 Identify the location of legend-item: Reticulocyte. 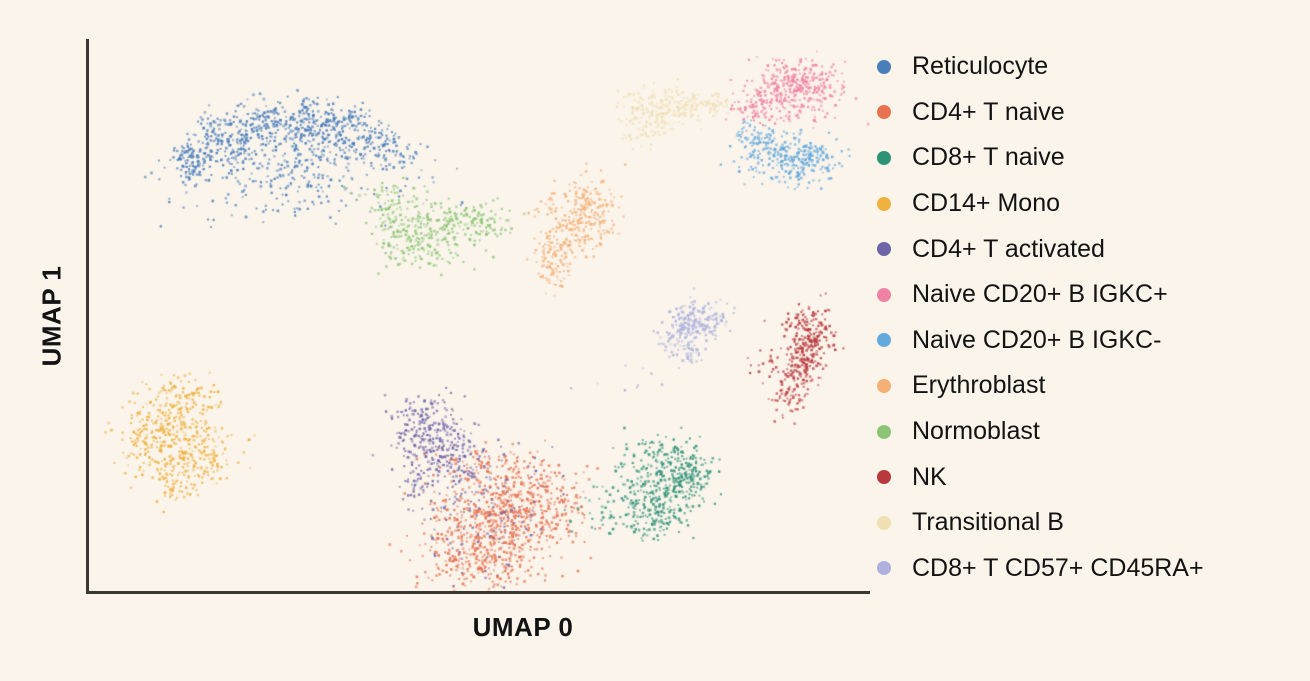
(1040, 67).